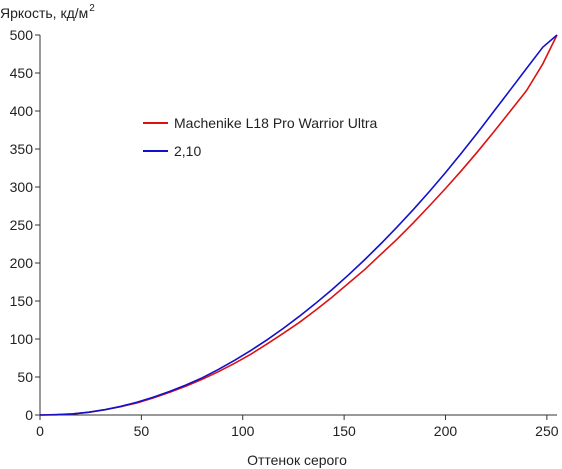 The image size is (562, 469). I want to click on x-tick-label: 0, so click(40, 431).